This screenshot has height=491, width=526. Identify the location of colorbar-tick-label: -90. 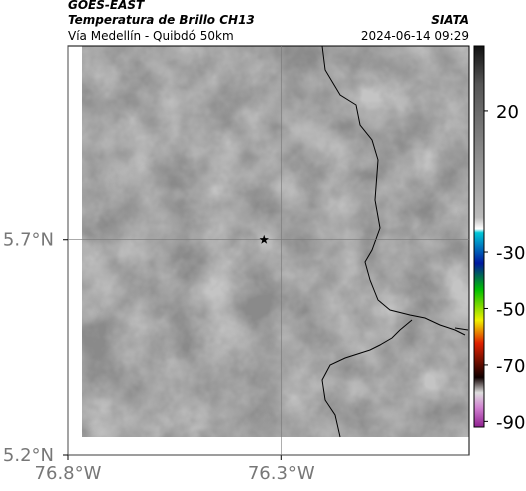
(510, 422).